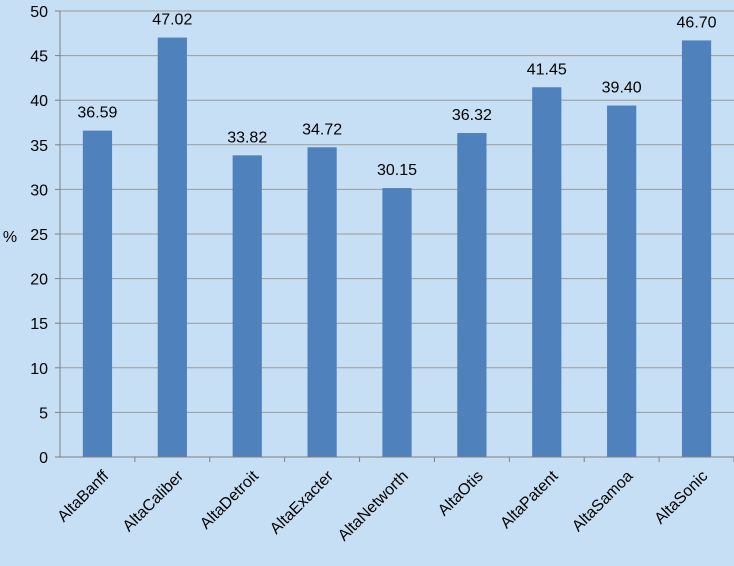 Image resolution: width=734 pixels, height=566 pixels. What do you see at coordinates (10, 237) in the screenshot?
I see `y-axis-title: %` at bounding box center [10, 237].